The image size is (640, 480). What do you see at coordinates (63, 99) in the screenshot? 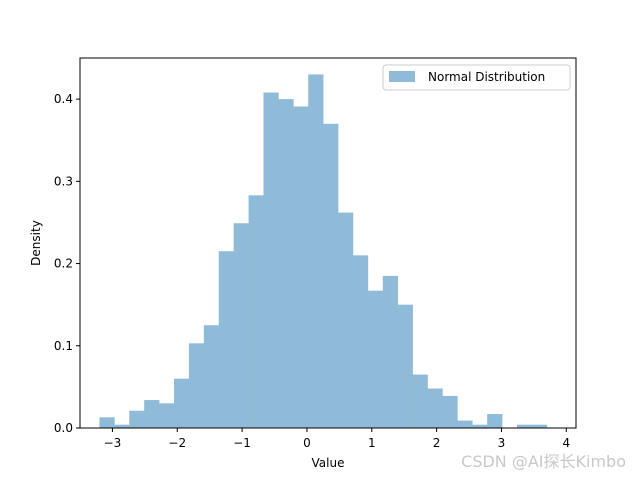
I see `y-tick-label: 0.4` at bounding box center [63, 99].